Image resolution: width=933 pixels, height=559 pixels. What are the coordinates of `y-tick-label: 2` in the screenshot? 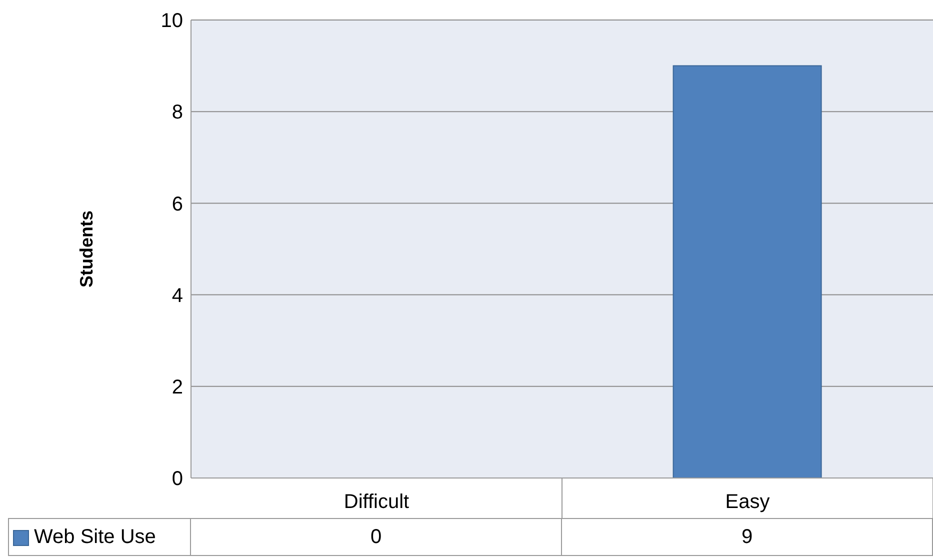 It's located at (177, 387).